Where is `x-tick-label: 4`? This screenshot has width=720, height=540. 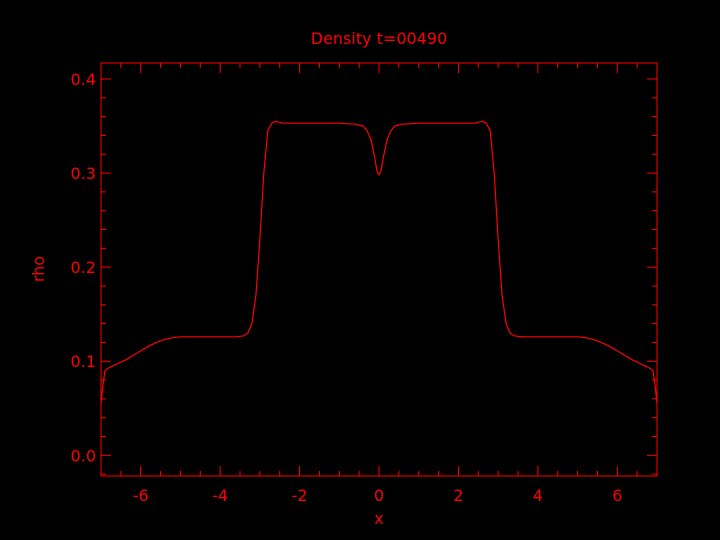 x-tick-label: 4 is located at coordinates (538, 495).